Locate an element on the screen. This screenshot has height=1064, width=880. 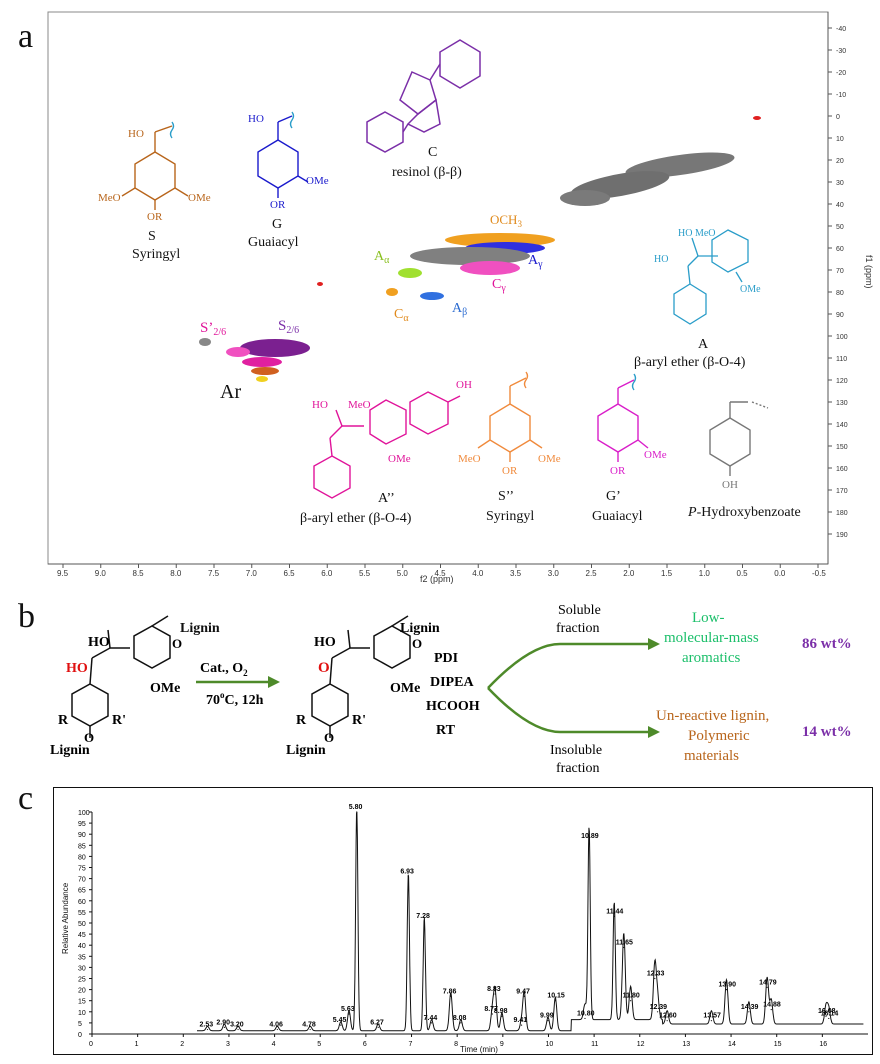
c-x-tick: 6 is located at coordinates (365, 1044).